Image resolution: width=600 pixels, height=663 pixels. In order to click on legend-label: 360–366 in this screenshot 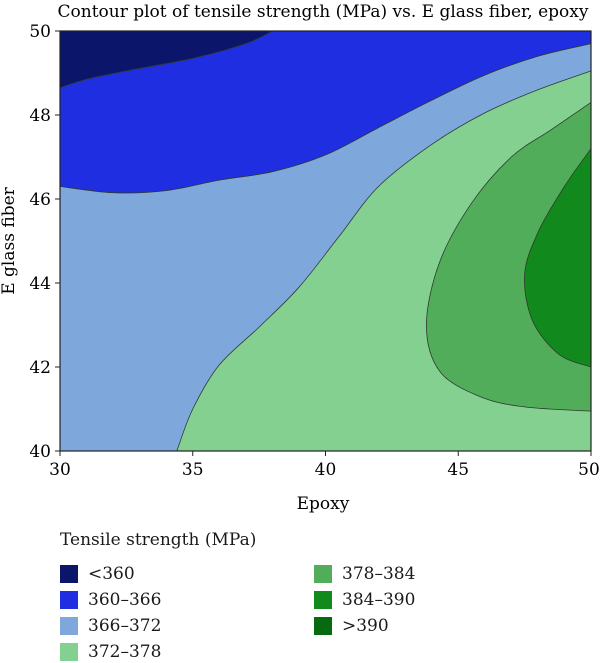, I will do `click(125, 600)`.